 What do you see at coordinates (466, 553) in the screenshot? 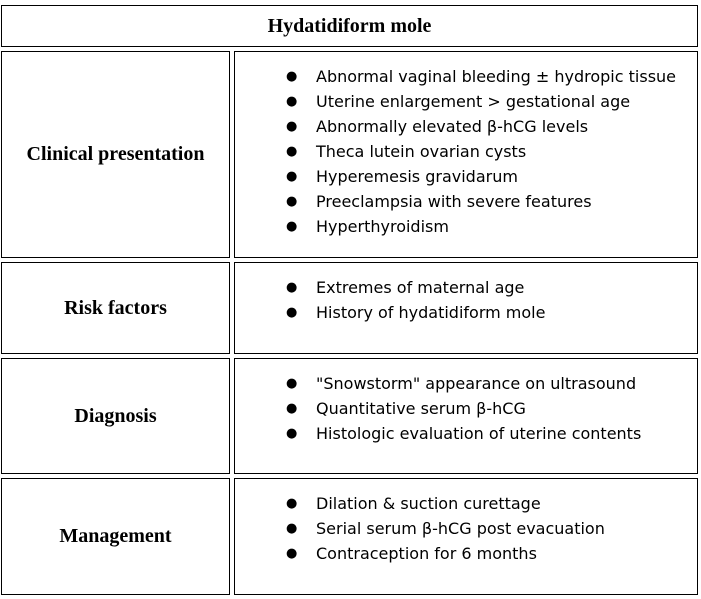
I see `list-item: ● Contraception for 6 months` at bounding box center [466, 553].